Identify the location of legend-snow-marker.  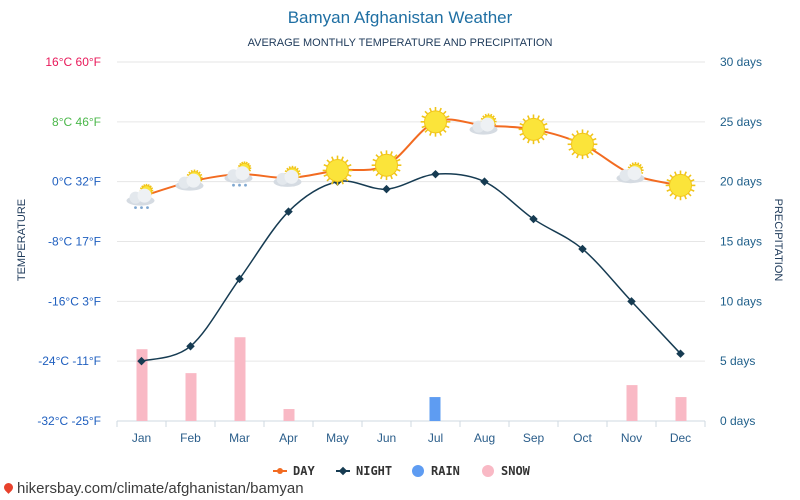
(488, 471).